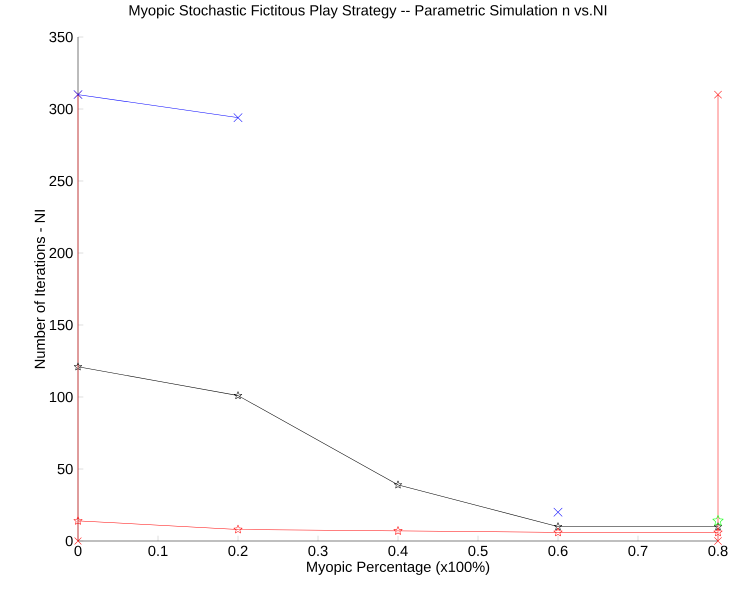 The width and height of the screenshot is (734, 600). What do you see at coordinates (78, 551) in the screenshot?
I see `x-tick-label: 0` at bounding box center [78, 551].